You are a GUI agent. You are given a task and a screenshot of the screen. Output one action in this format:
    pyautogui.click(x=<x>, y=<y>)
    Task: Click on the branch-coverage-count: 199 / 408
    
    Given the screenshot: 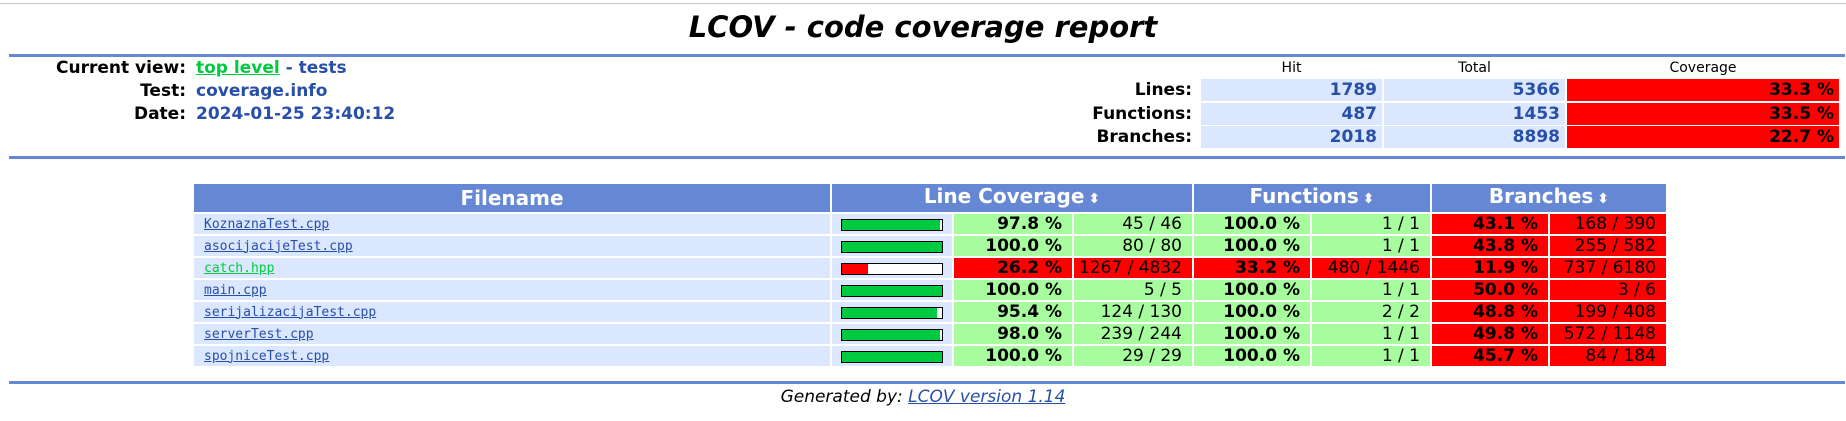 What is the action you would take?
    pyautogui.click(x=1608, y=312)
    